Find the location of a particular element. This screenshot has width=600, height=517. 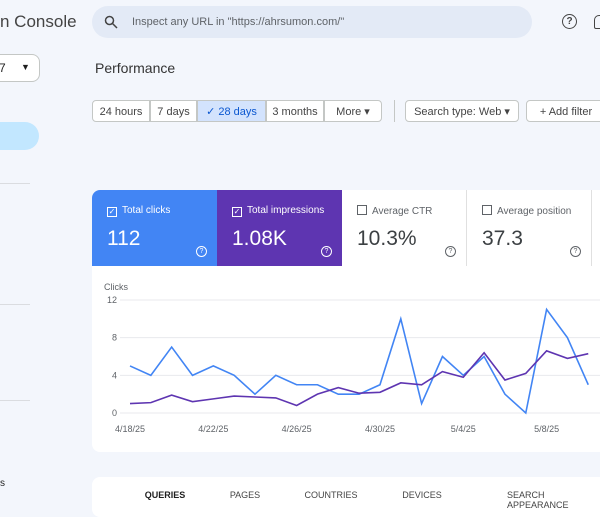

metric-label: Average position is located at coordinates (534, 211).